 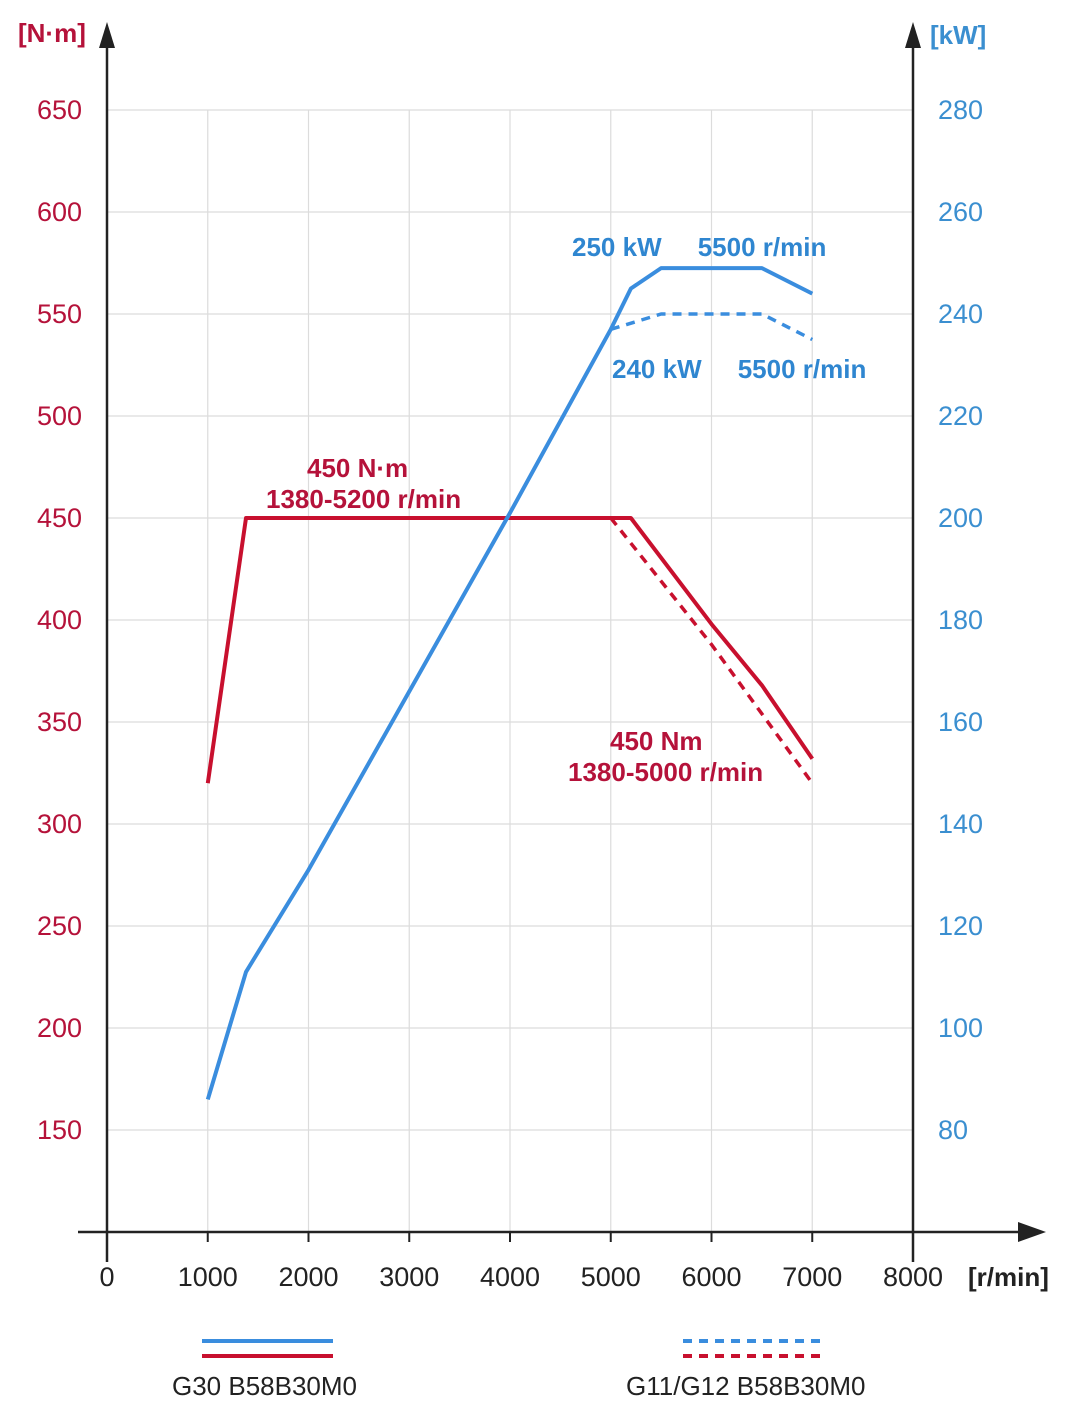 I want to click on y-left-tick-label: 600, so click(x=59, y=212).